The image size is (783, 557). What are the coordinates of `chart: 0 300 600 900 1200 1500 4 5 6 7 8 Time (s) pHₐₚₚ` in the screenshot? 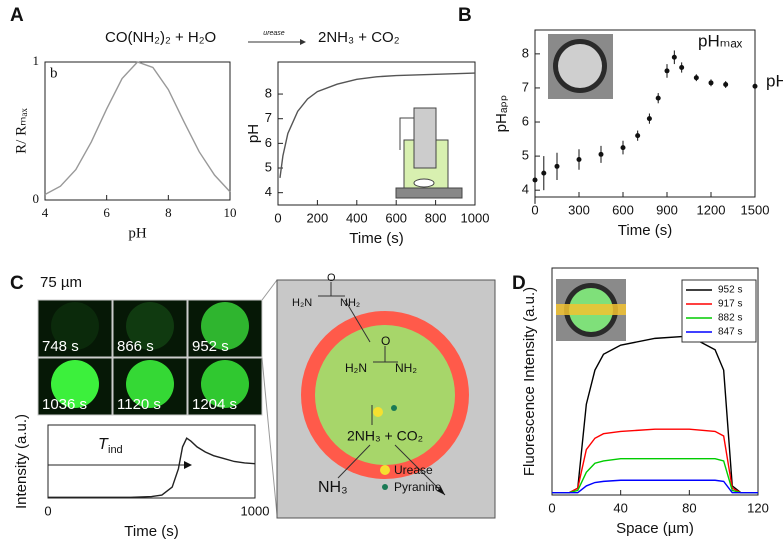 It's located at (631, 134).